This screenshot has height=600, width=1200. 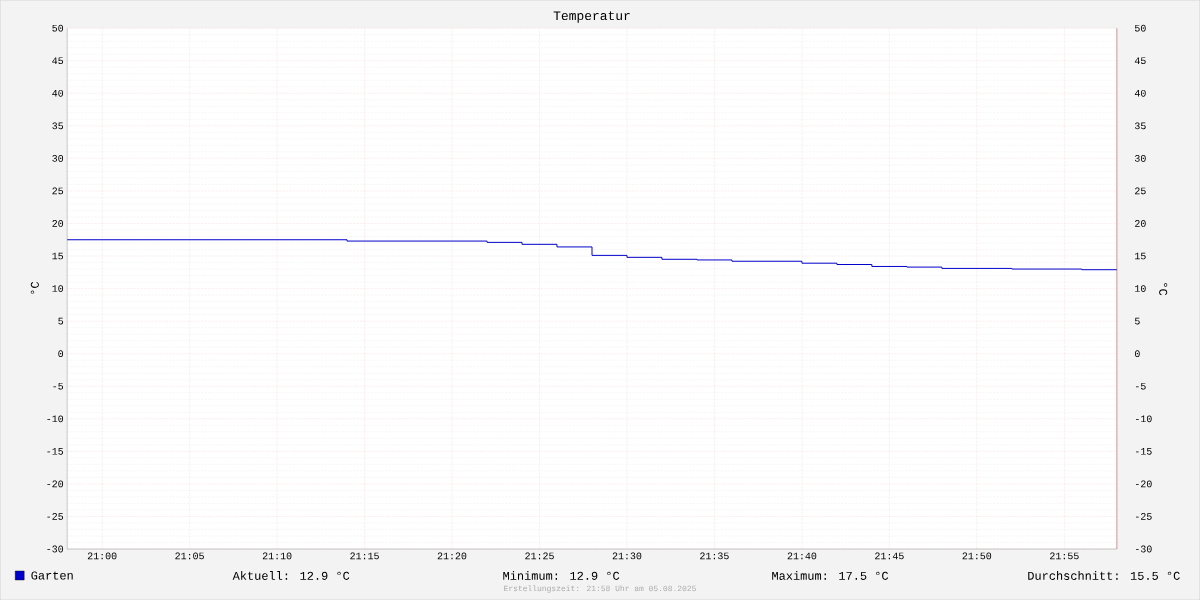 I want to click on y2-tick-label: 30, so click(x=1140, y=158).